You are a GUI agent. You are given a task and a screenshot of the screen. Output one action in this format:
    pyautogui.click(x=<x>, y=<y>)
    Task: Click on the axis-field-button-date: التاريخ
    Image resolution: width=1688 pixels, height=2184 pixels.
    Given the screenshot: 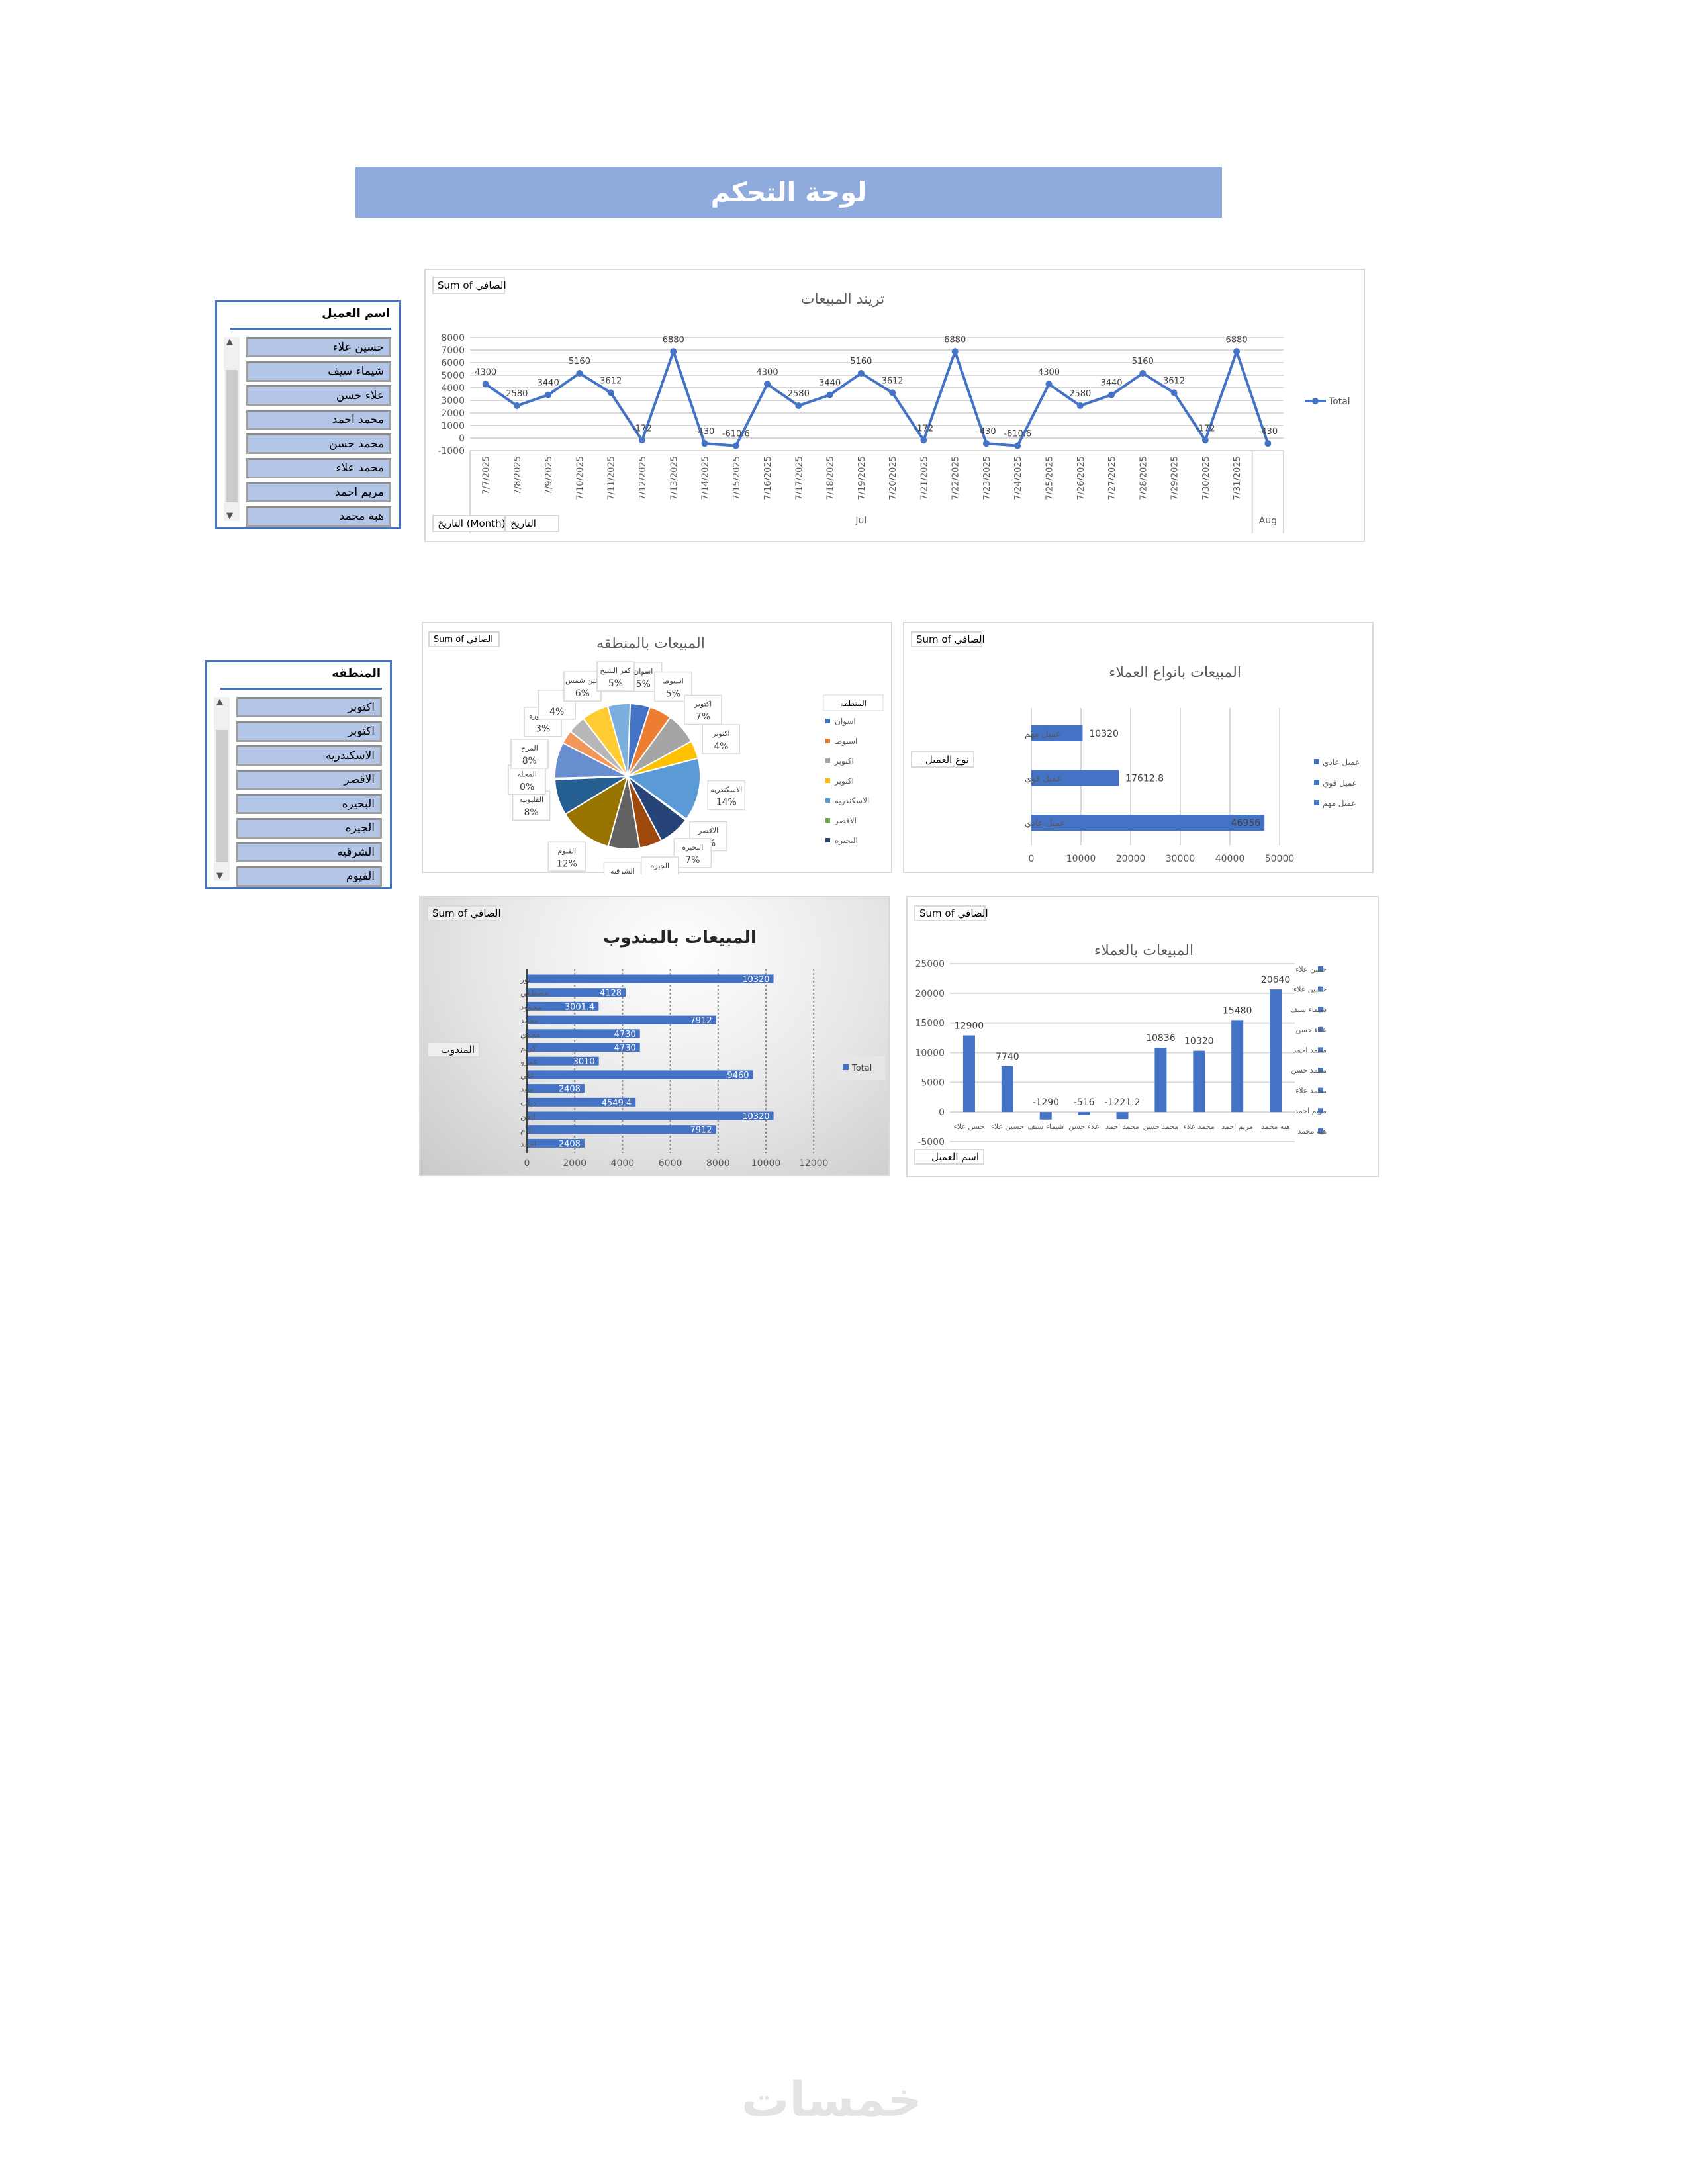 What is the action you would take?
    pyautogui.click(x=532, y=523)
    